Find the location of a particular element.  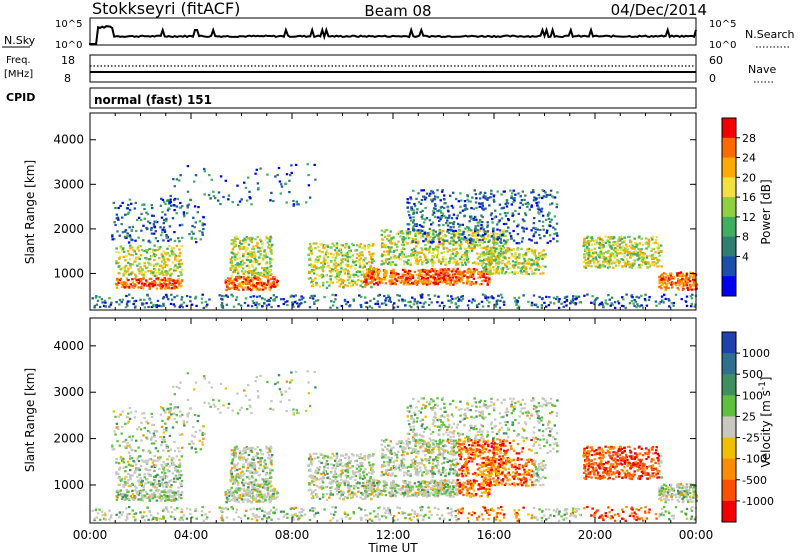

velocity-colorbar-label-close: ] is located at coordinates (766, 379).